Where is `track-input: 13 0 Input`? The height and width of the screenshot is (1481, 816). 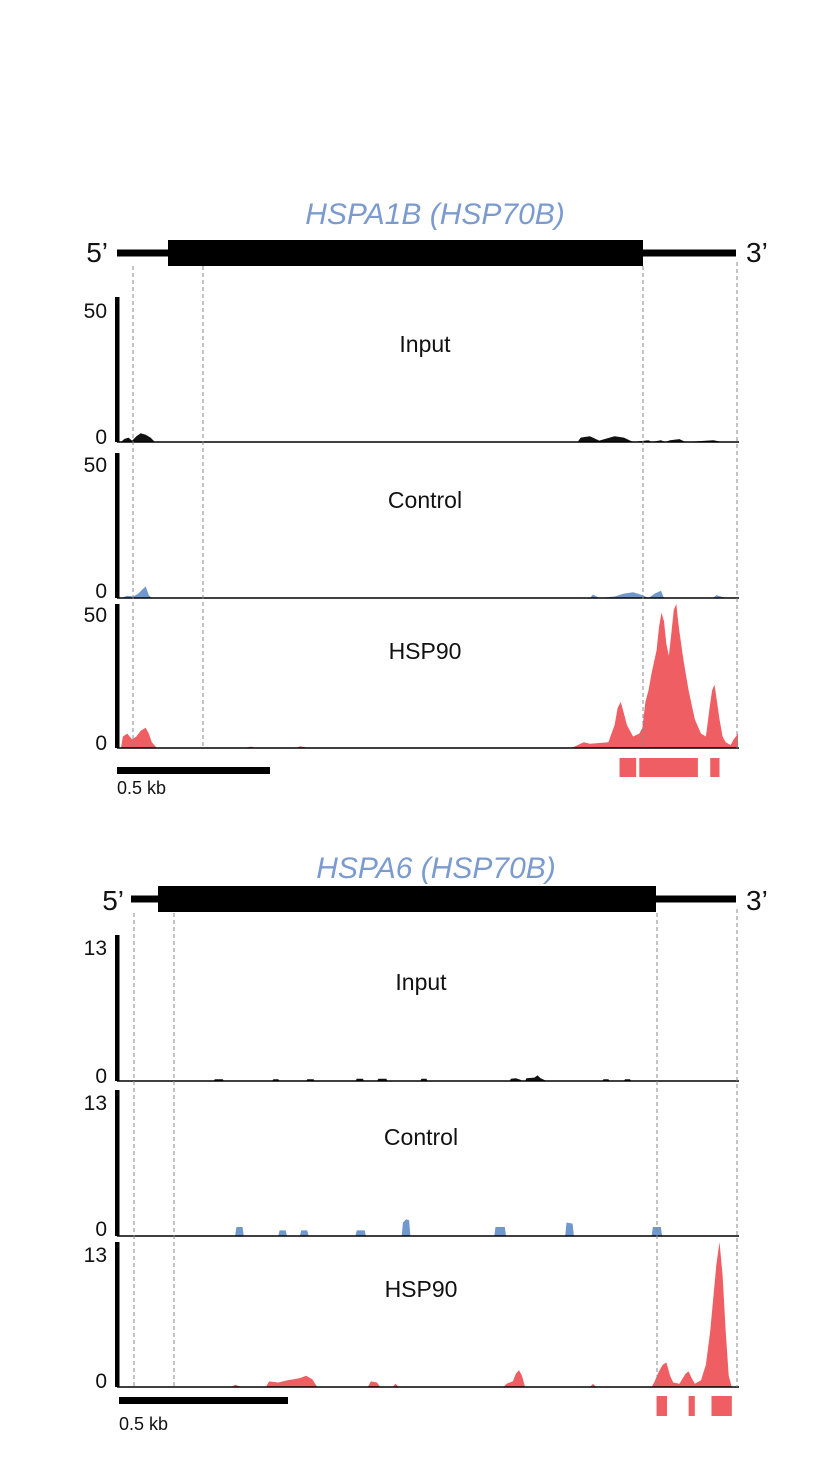
track-input: 13 0 Input is located at coordinates (411, 1011).